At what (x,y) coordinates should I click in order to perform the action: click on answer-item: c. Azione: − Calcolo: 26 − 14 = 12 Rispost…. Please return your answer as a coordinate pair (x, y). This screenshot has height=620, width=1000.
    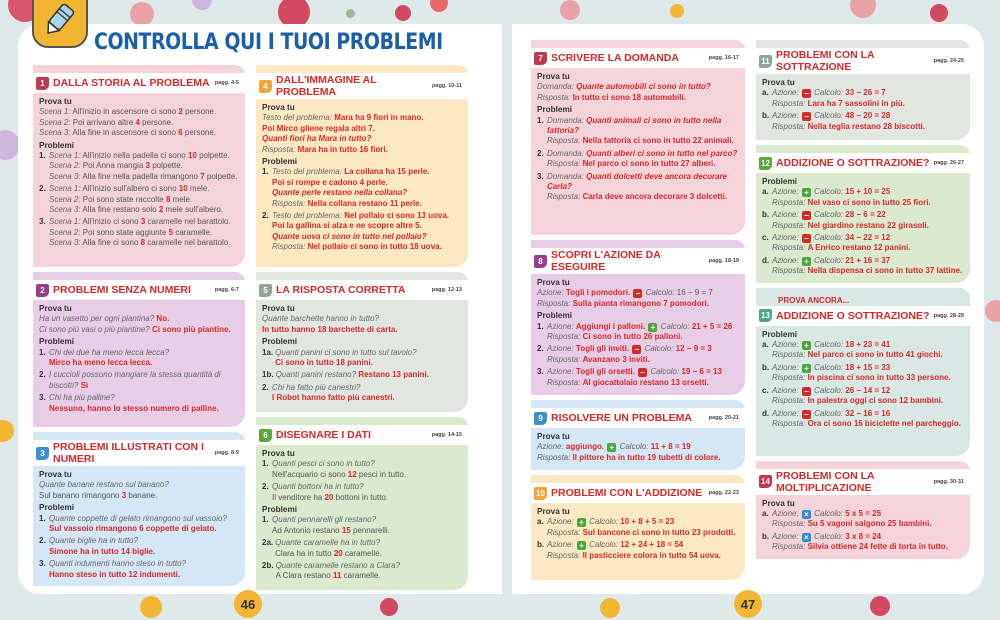
    Looking at the image, I should click on (863, 396).